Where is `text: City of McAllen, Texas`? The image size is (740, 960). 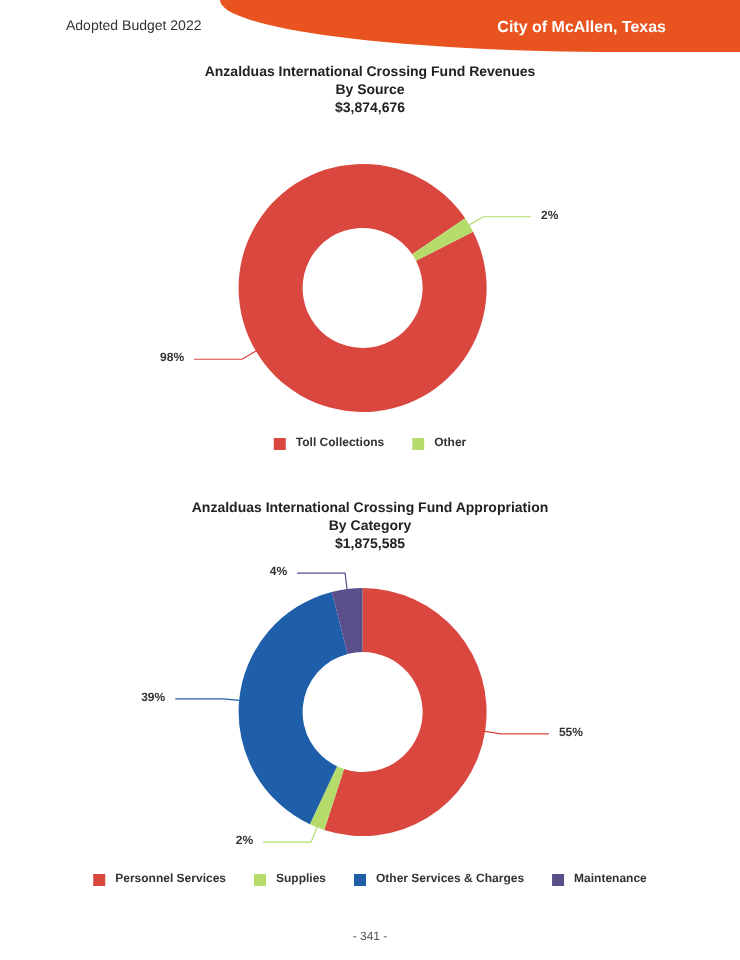
text: City of McAllen, Texas is located at coordinates (581, 27).